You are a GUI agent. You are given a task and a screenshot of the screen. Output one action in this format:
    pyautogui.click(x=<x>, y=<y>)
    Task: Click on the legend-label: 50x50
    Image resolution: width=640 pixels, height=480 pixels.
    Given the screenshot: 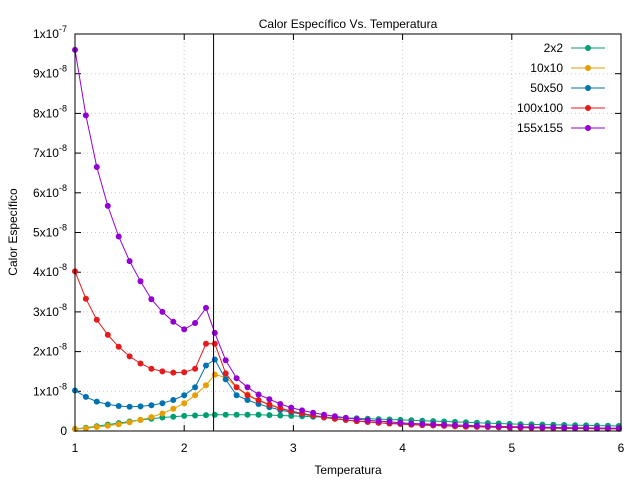 What is the action you would take?
    pyautogui.click(x=546, y=88)
    